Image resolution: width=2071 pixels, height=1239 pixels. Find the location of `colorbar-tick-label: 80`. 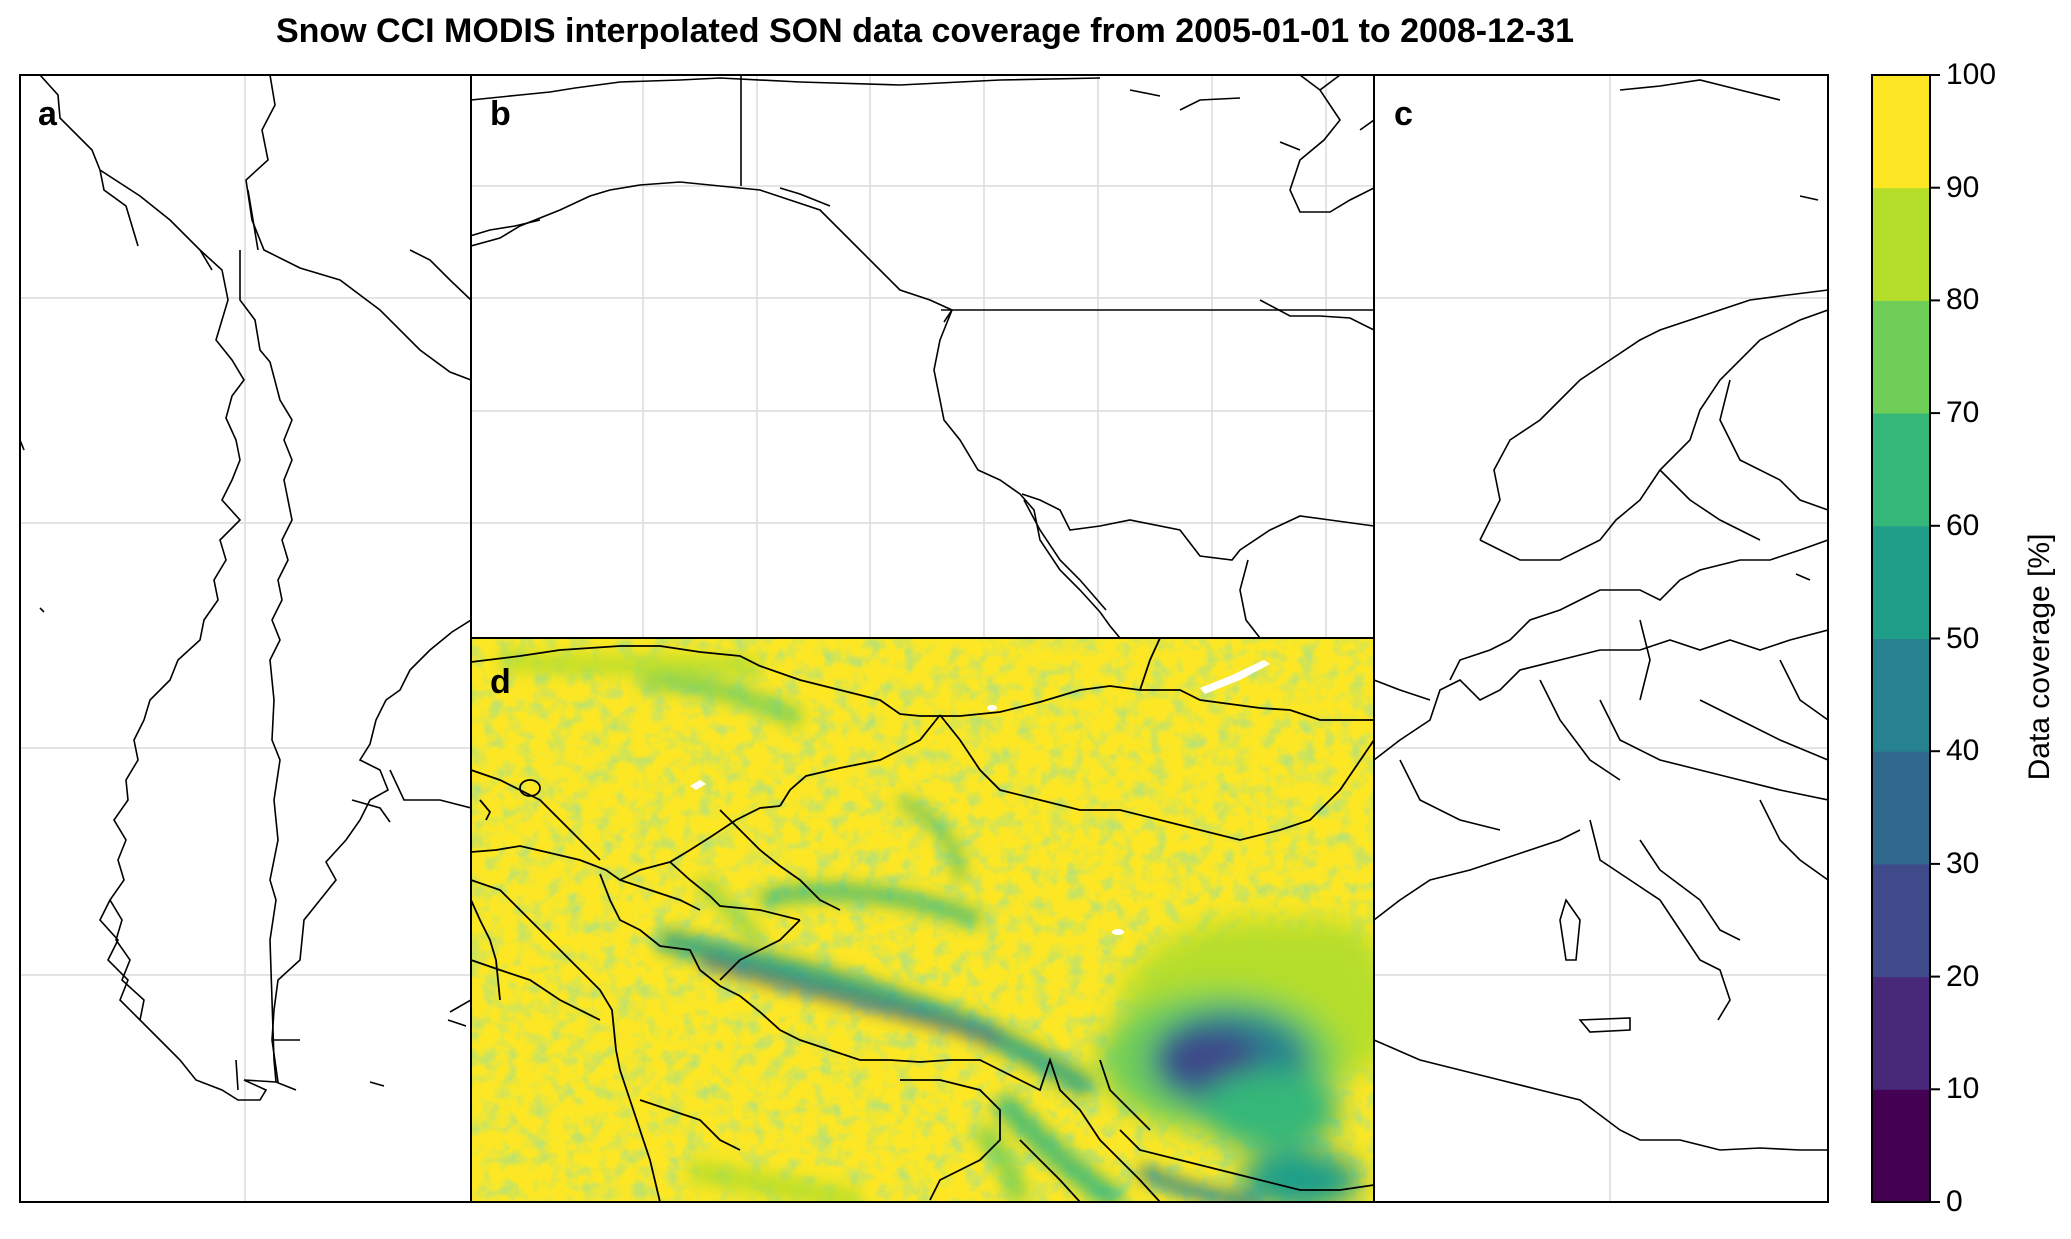

colorbar-tick-label: 80 is located at coordinates (1963, 300).